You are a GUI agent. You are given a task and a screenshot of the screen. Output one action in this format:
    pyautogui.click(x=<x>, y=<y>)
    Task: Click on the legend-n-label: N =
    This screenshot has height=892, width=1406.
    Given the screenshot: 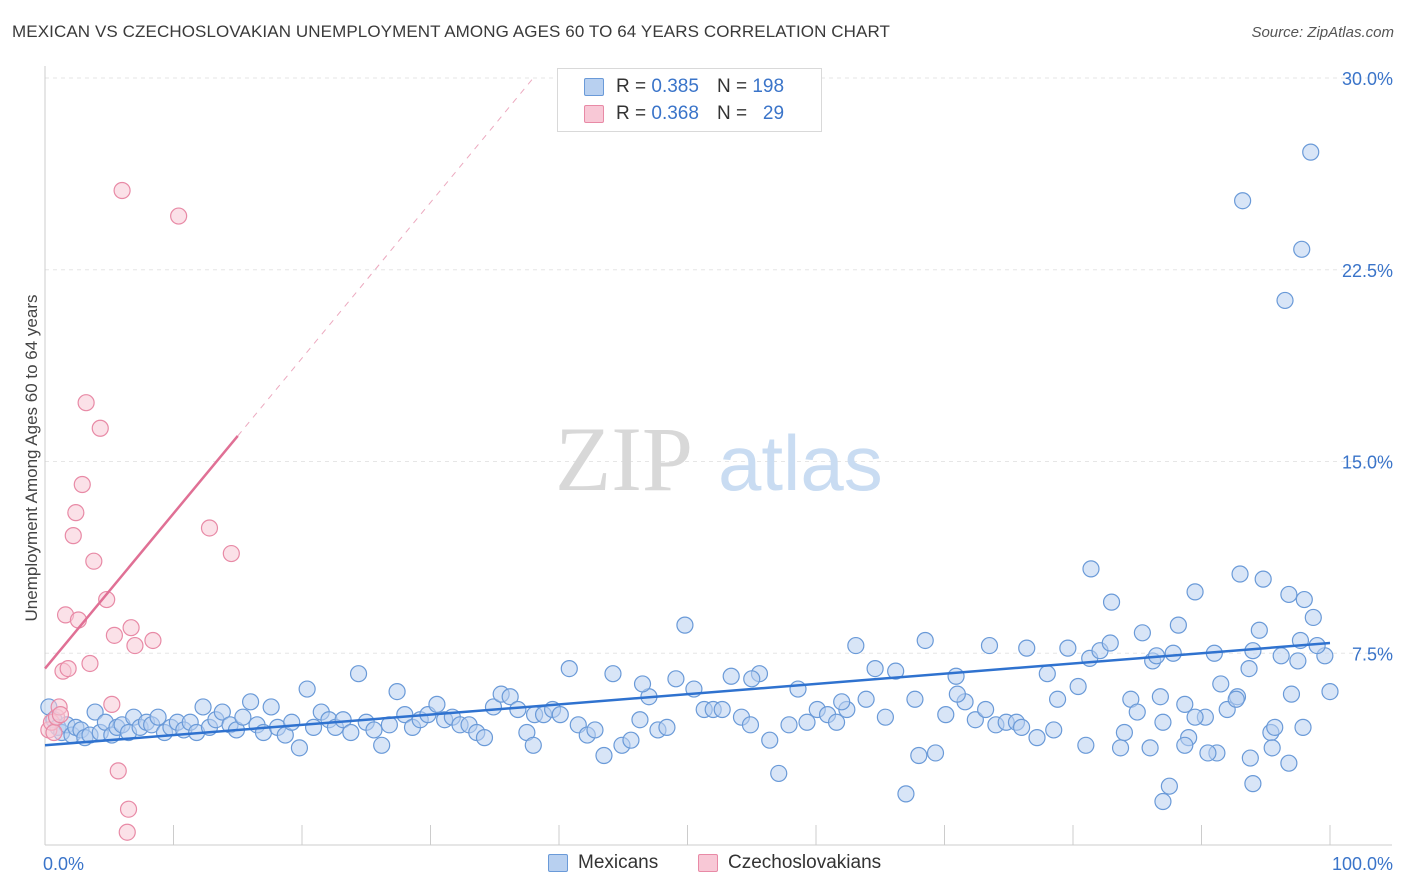 What is the action you would take?
    pyautogui.click(x=732, y=86)
    